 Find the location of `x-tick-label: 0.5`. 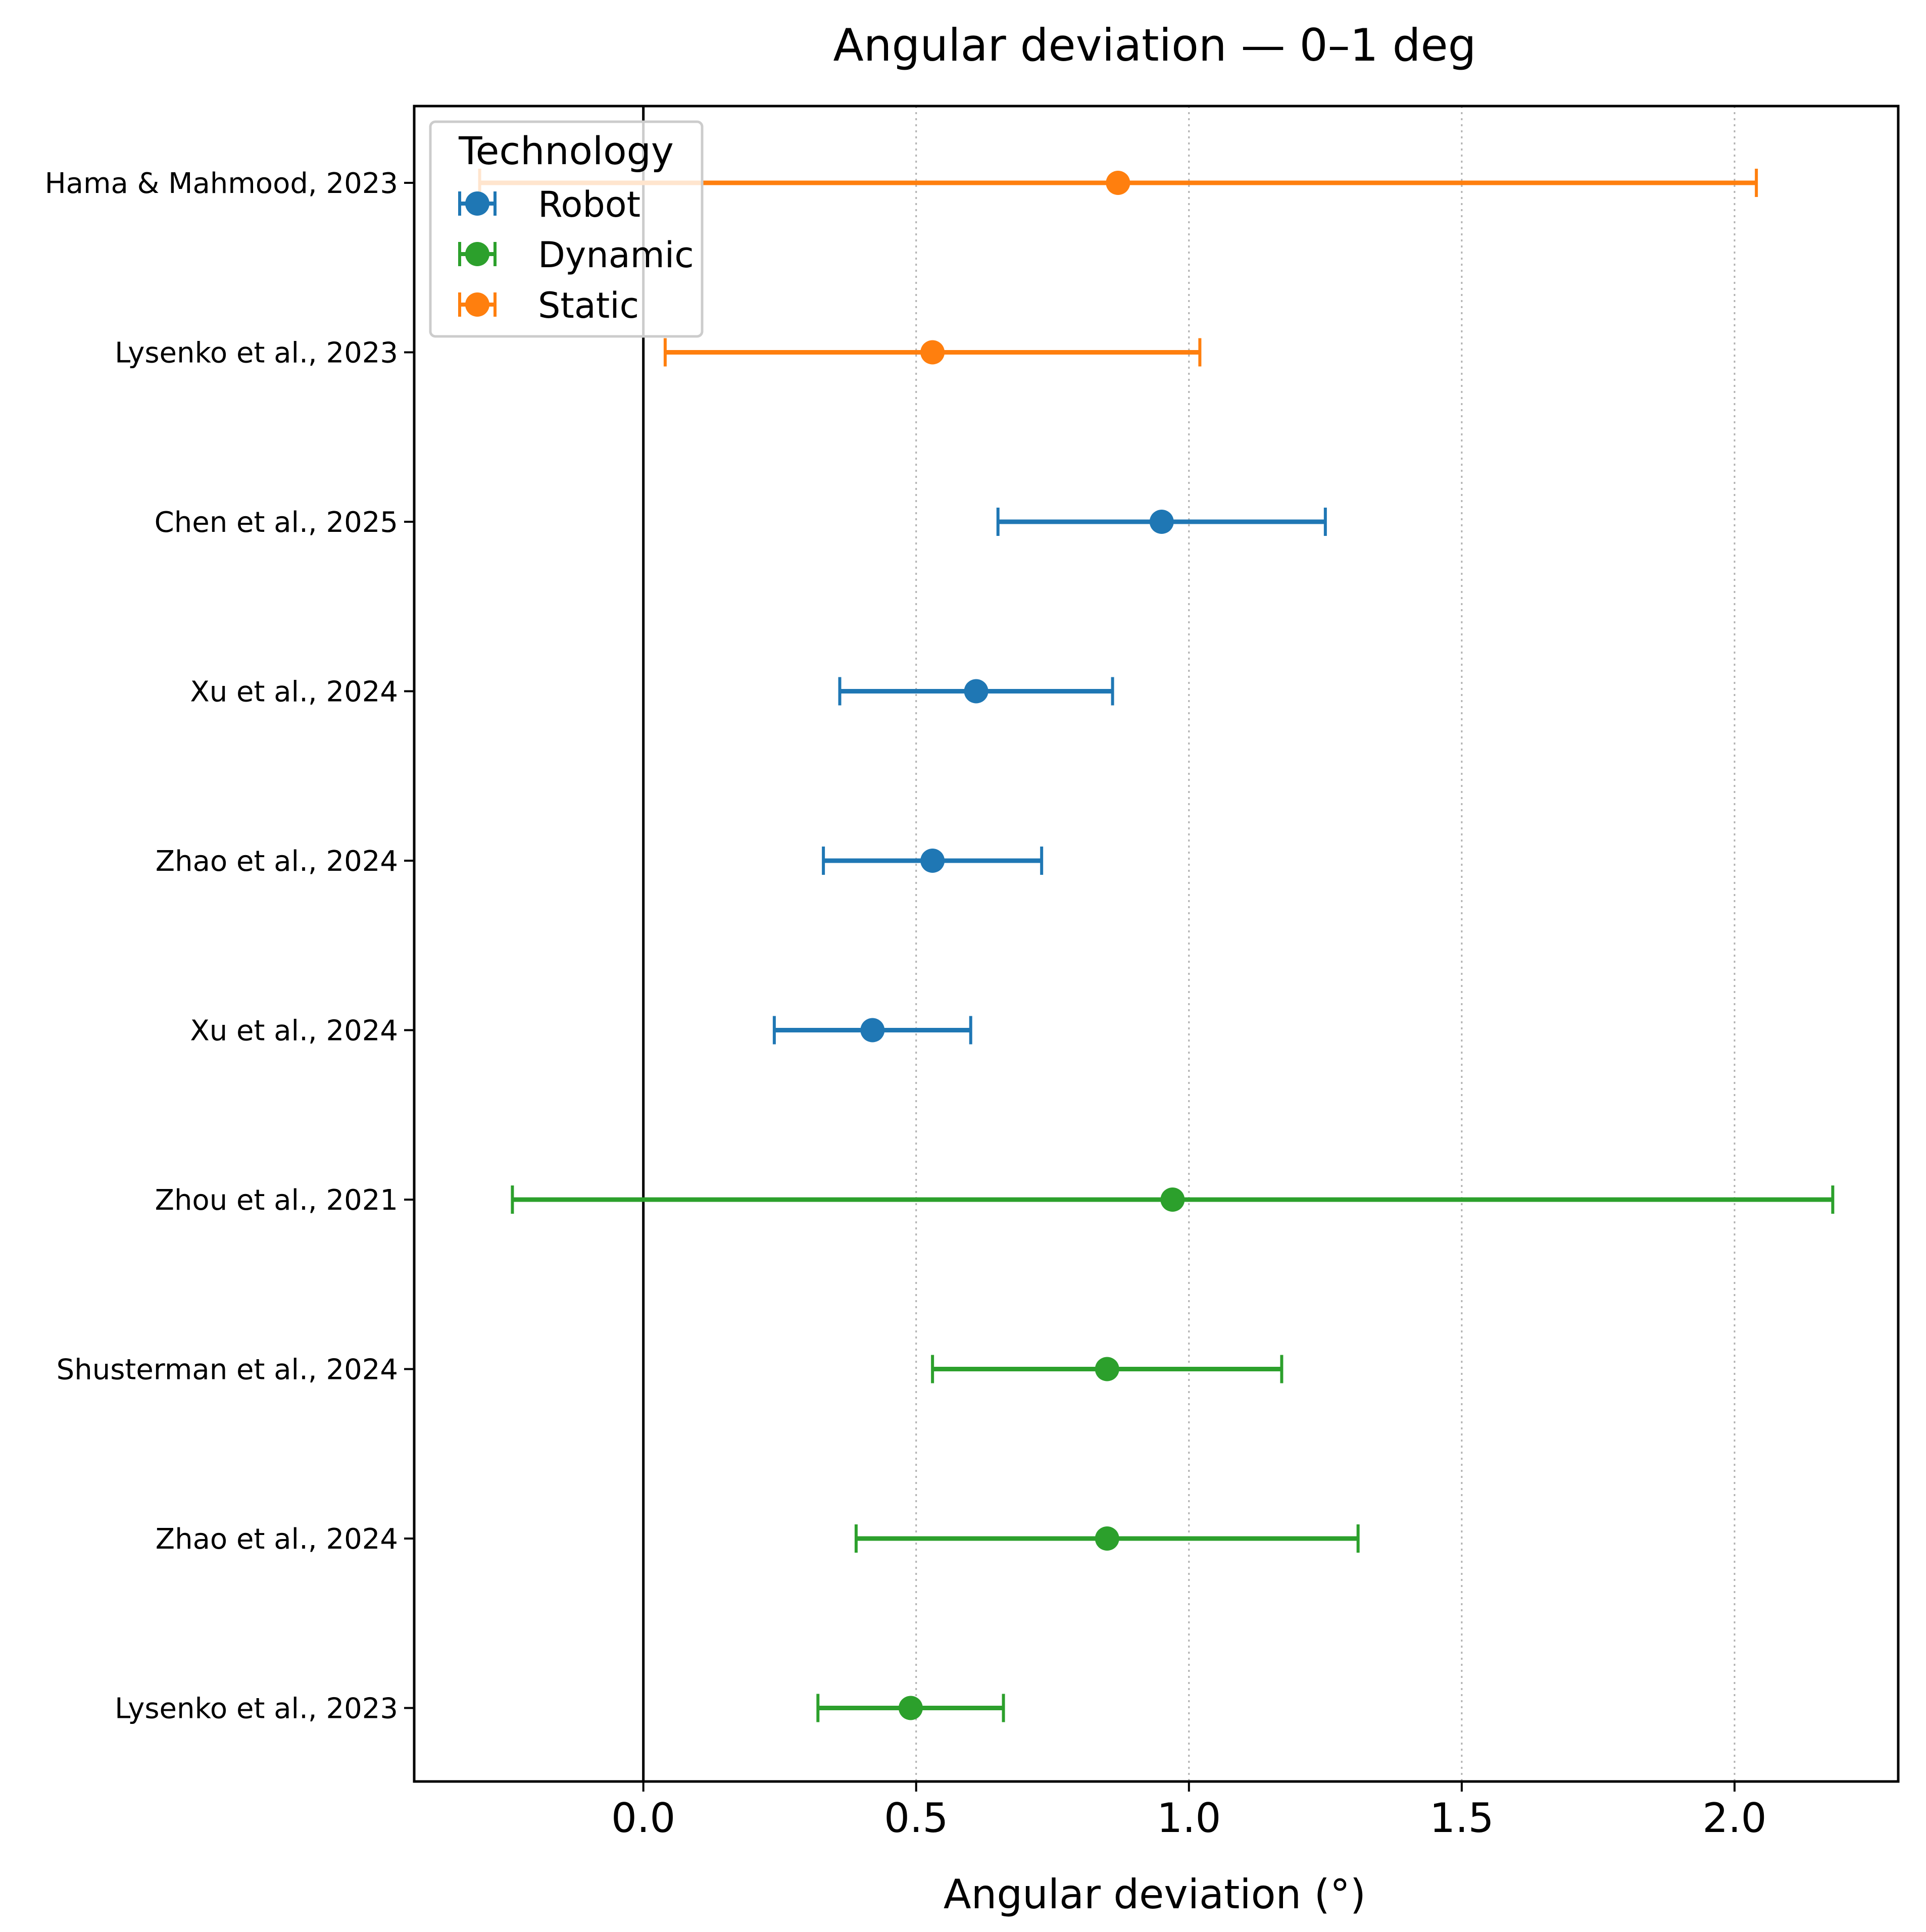

x-tick-label: 0.5 is located at coordinates (916, 1819).